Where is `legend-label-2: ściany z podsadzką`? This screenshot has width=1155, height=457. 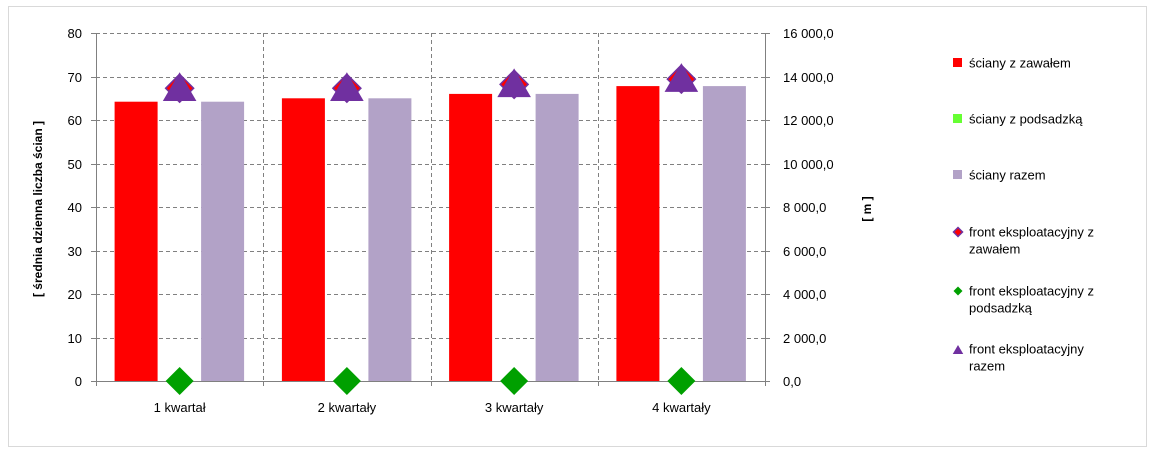 legend-label-2: ściany z podsadzką is located at coordinates (1026, 119).